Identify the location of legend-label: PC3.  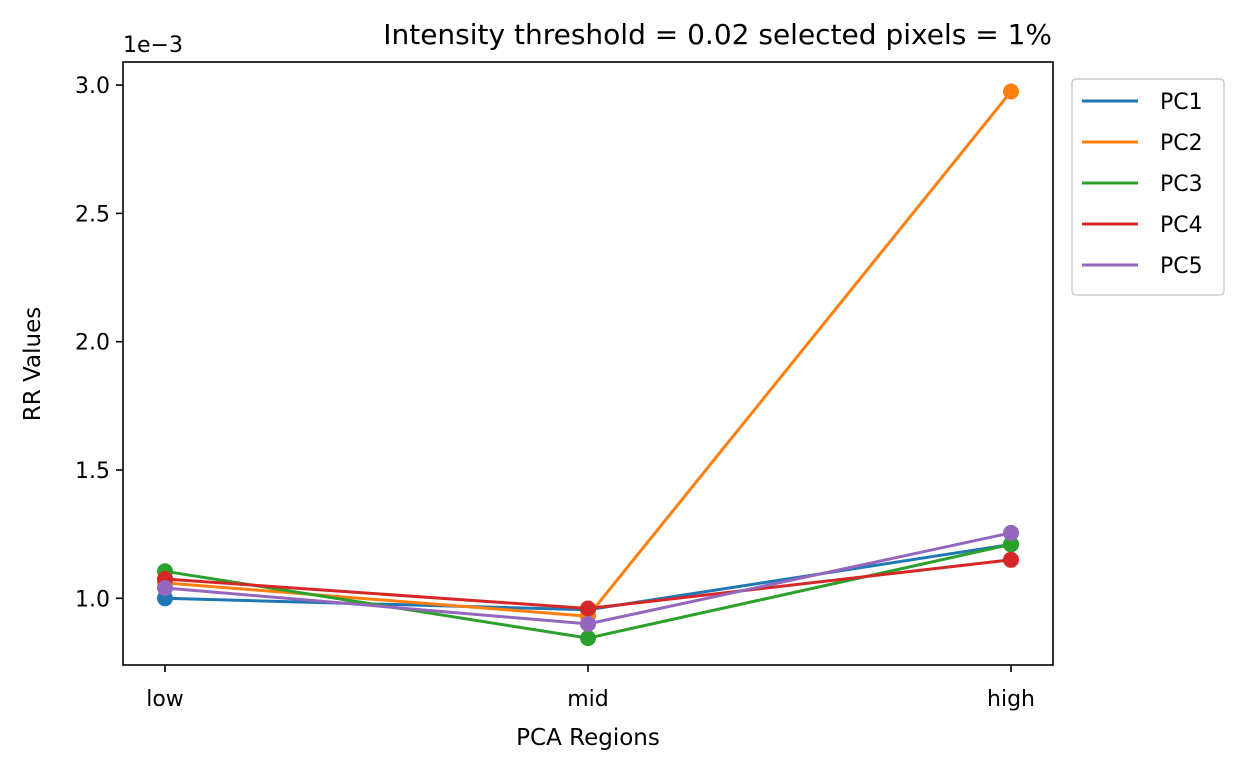
(1181, 184).